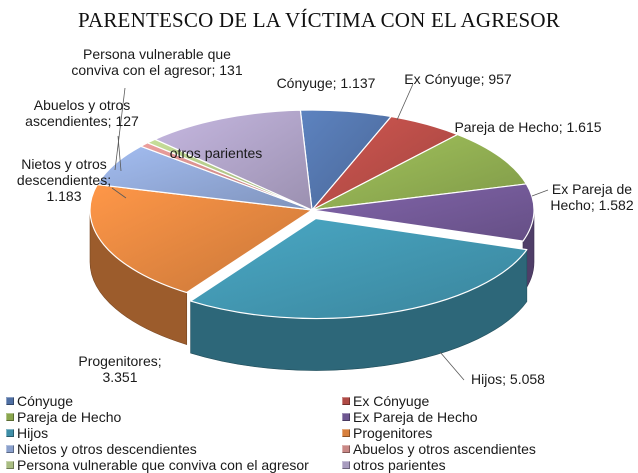  I want to click on legend-item: Nietos y otros descendientes, so click(101, 449).